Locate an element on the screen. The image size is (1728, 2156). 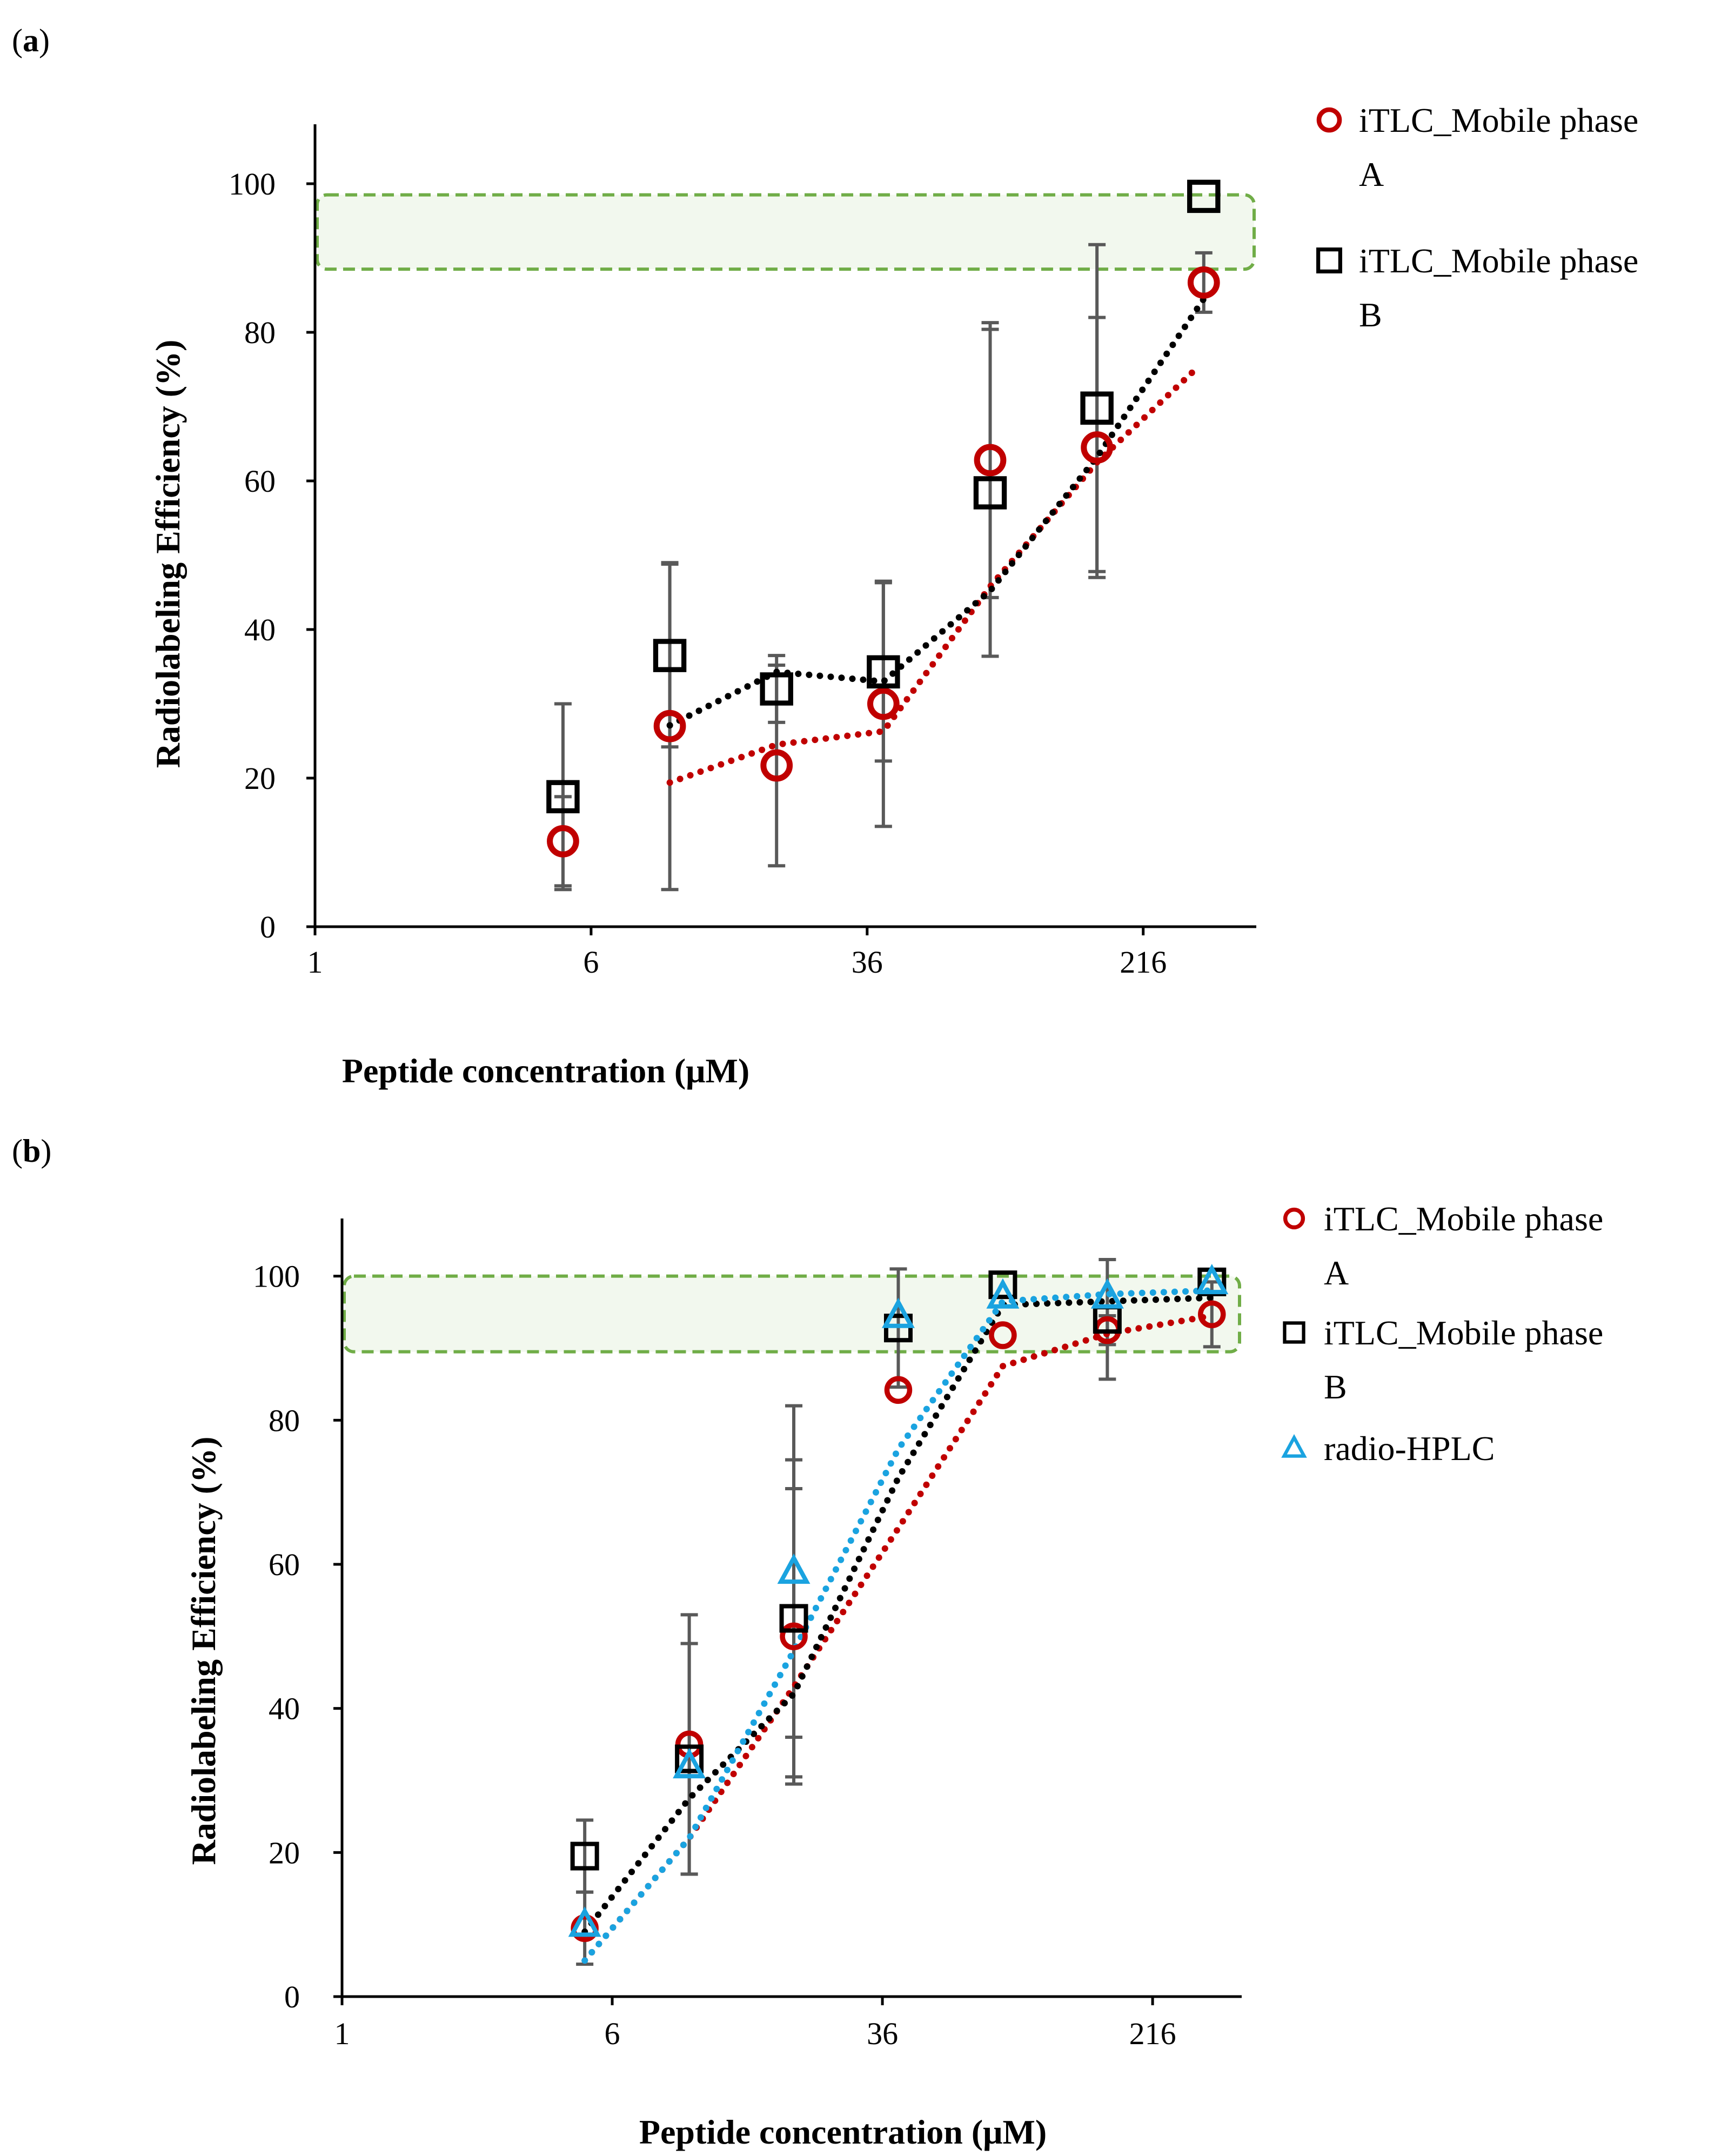
panel-b-error-bars is located at coordinates (898, 1612).